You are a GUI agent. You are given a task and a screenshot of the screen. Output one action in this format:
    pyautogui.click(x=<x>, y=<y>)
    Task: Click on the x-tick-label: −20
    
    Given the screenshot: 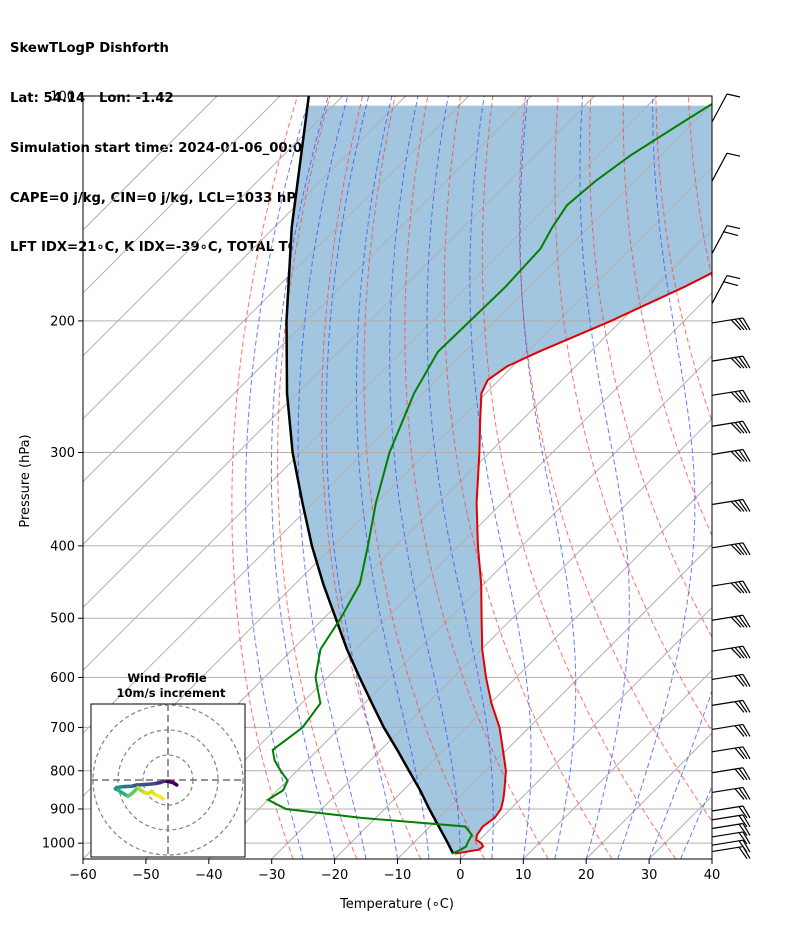 What is the action you would take?
    pyautogui.click(x=334, y=875)
    